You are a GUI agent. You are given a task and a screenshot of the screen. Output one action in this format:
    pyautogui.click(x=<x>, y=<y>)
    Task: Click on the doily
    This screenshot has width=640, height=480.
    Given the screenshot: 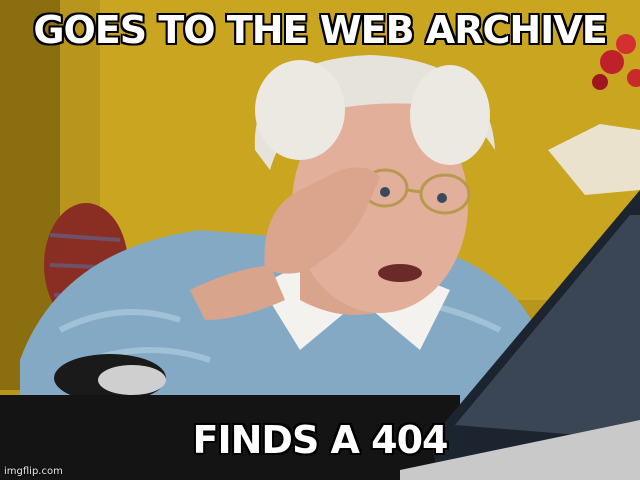 What is the action you would take?
    pyautogui.click(x=594, y=159)
    